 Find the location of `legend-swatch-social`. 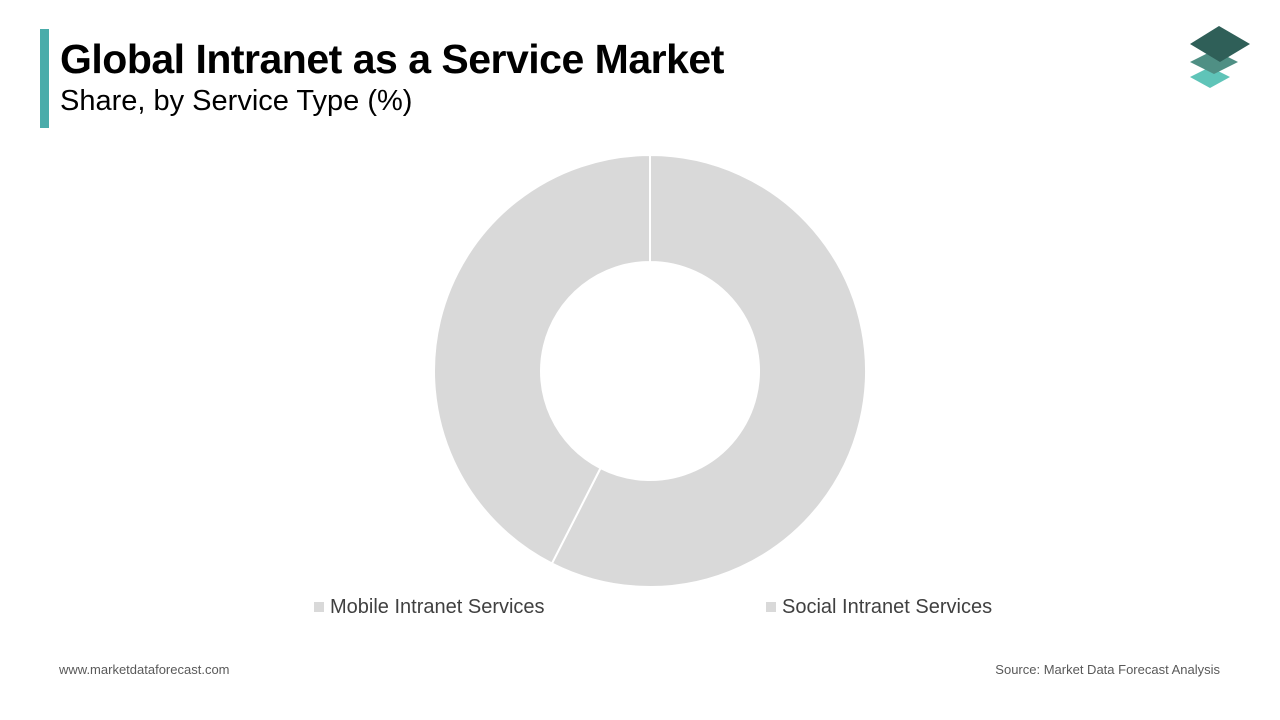

legend-swatch-social is located at coordinates (771, 607).